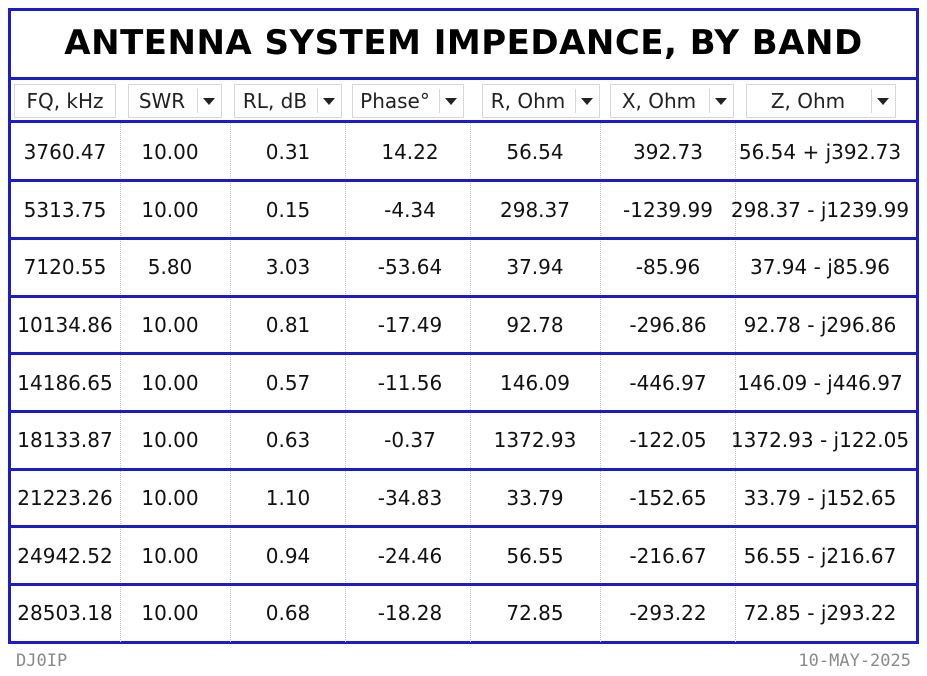 The image size is (927, 676). I want to click on cell: 56.54 + j392.73, so click(820, 151).